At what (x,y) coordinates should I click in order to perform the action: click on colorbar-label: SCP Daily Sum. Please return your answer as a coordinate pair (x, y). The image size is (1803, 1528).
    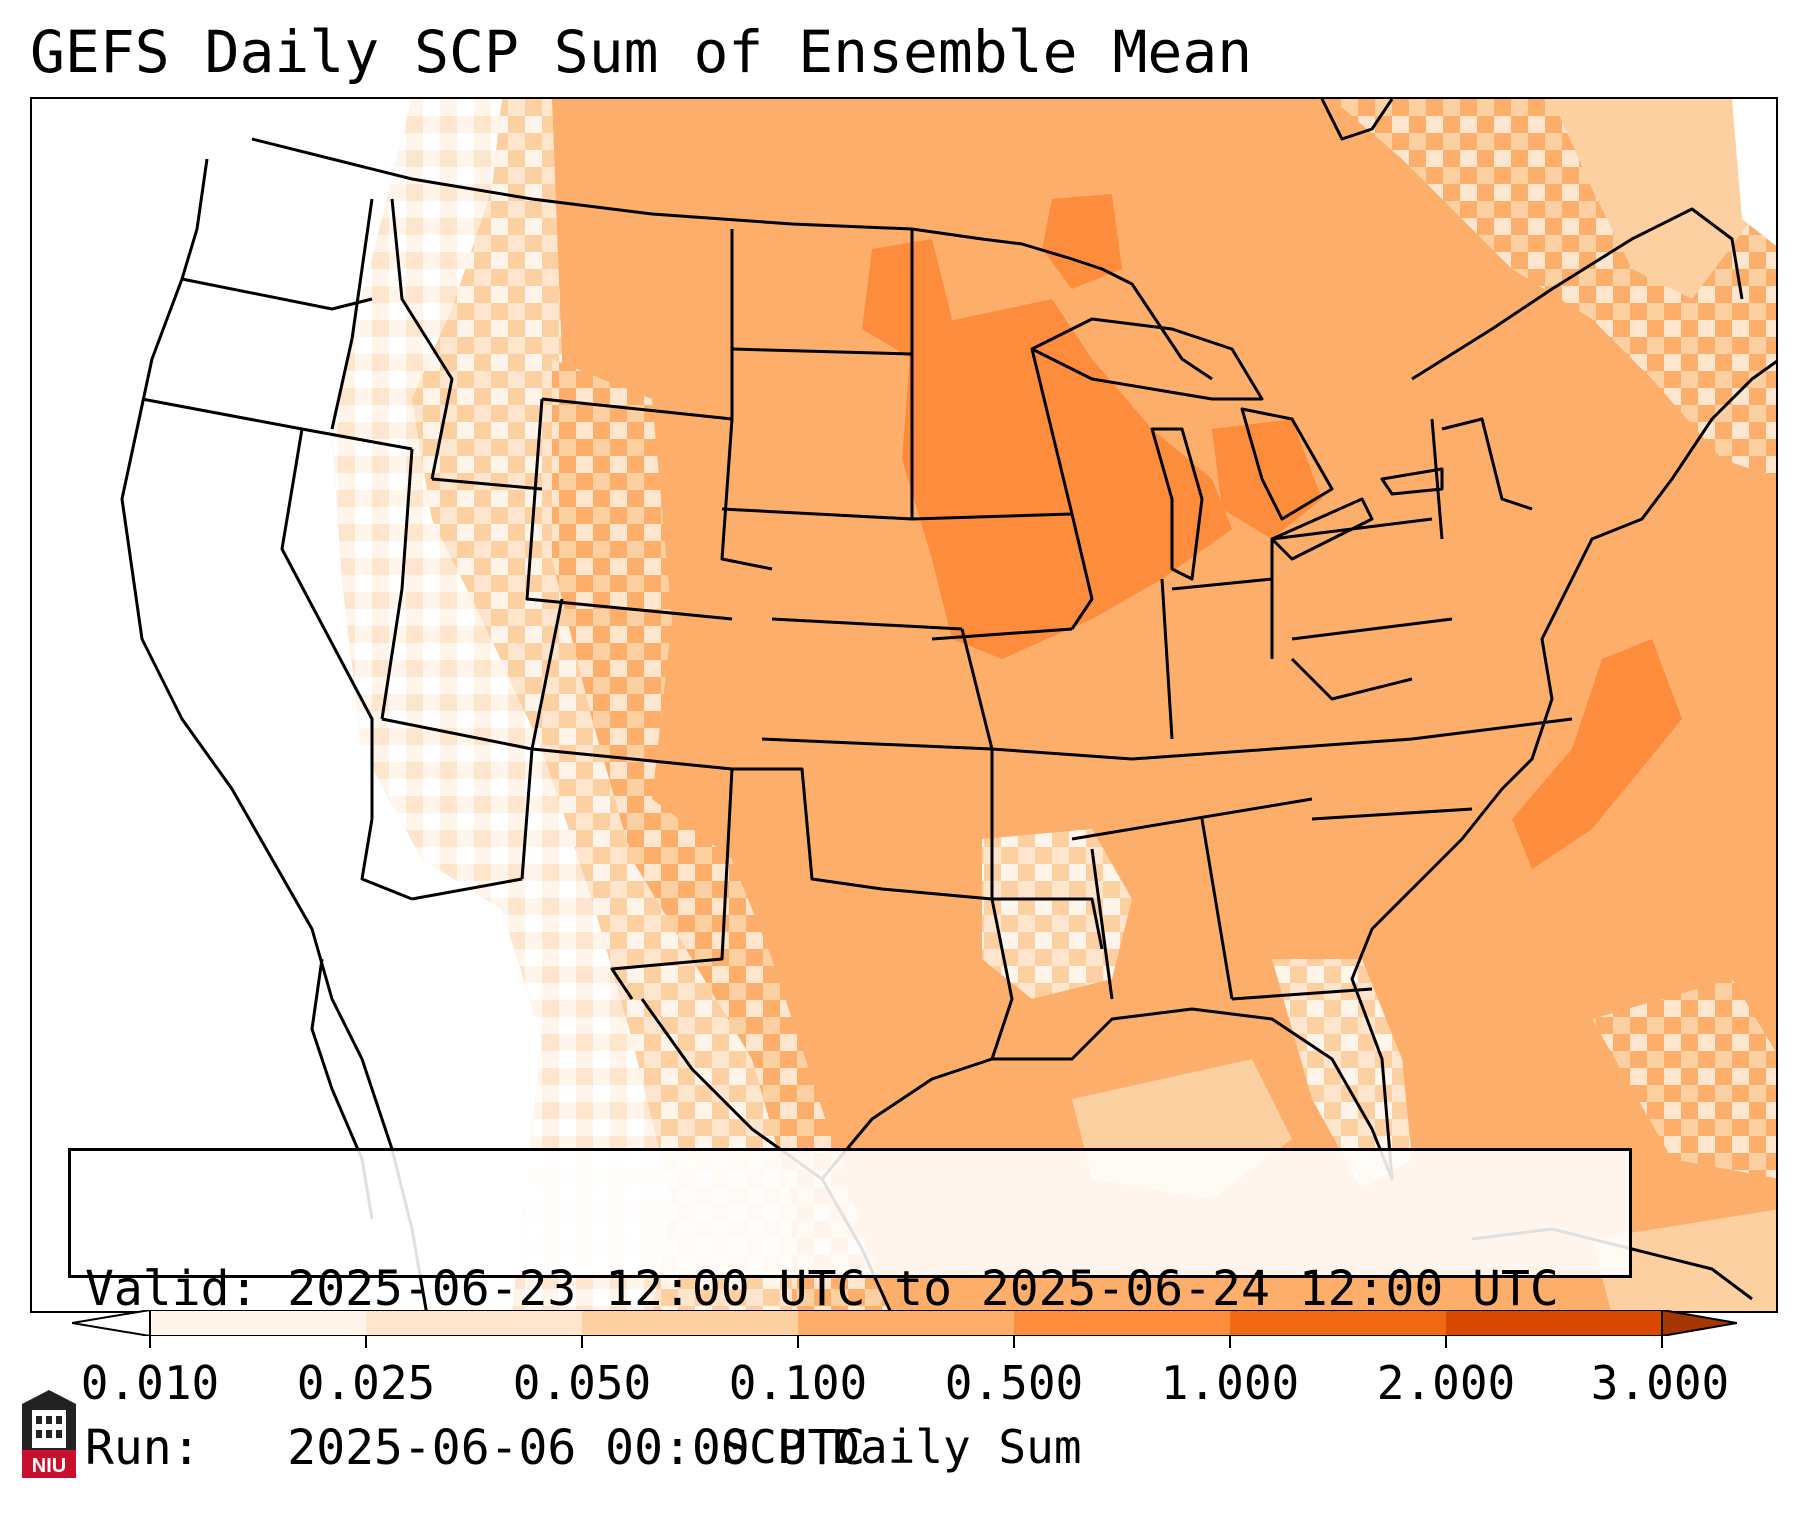
    Looking at the image, I should click on (901, 1447).